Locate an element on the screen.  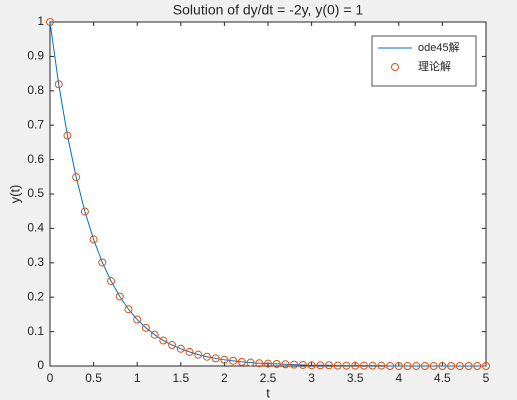
y-tick-label: 0.6 is located at coordinates (35, 159).